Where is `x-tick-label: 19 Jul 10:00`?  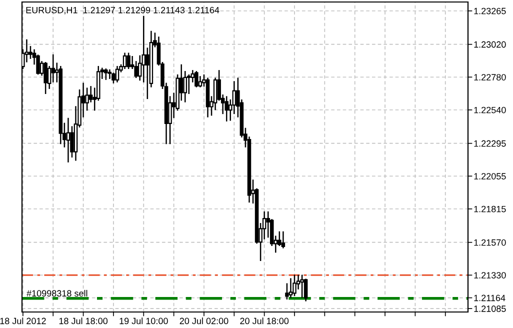 x-tick-label: 19 Jul 10:00 is located at coordinates (144, 321).